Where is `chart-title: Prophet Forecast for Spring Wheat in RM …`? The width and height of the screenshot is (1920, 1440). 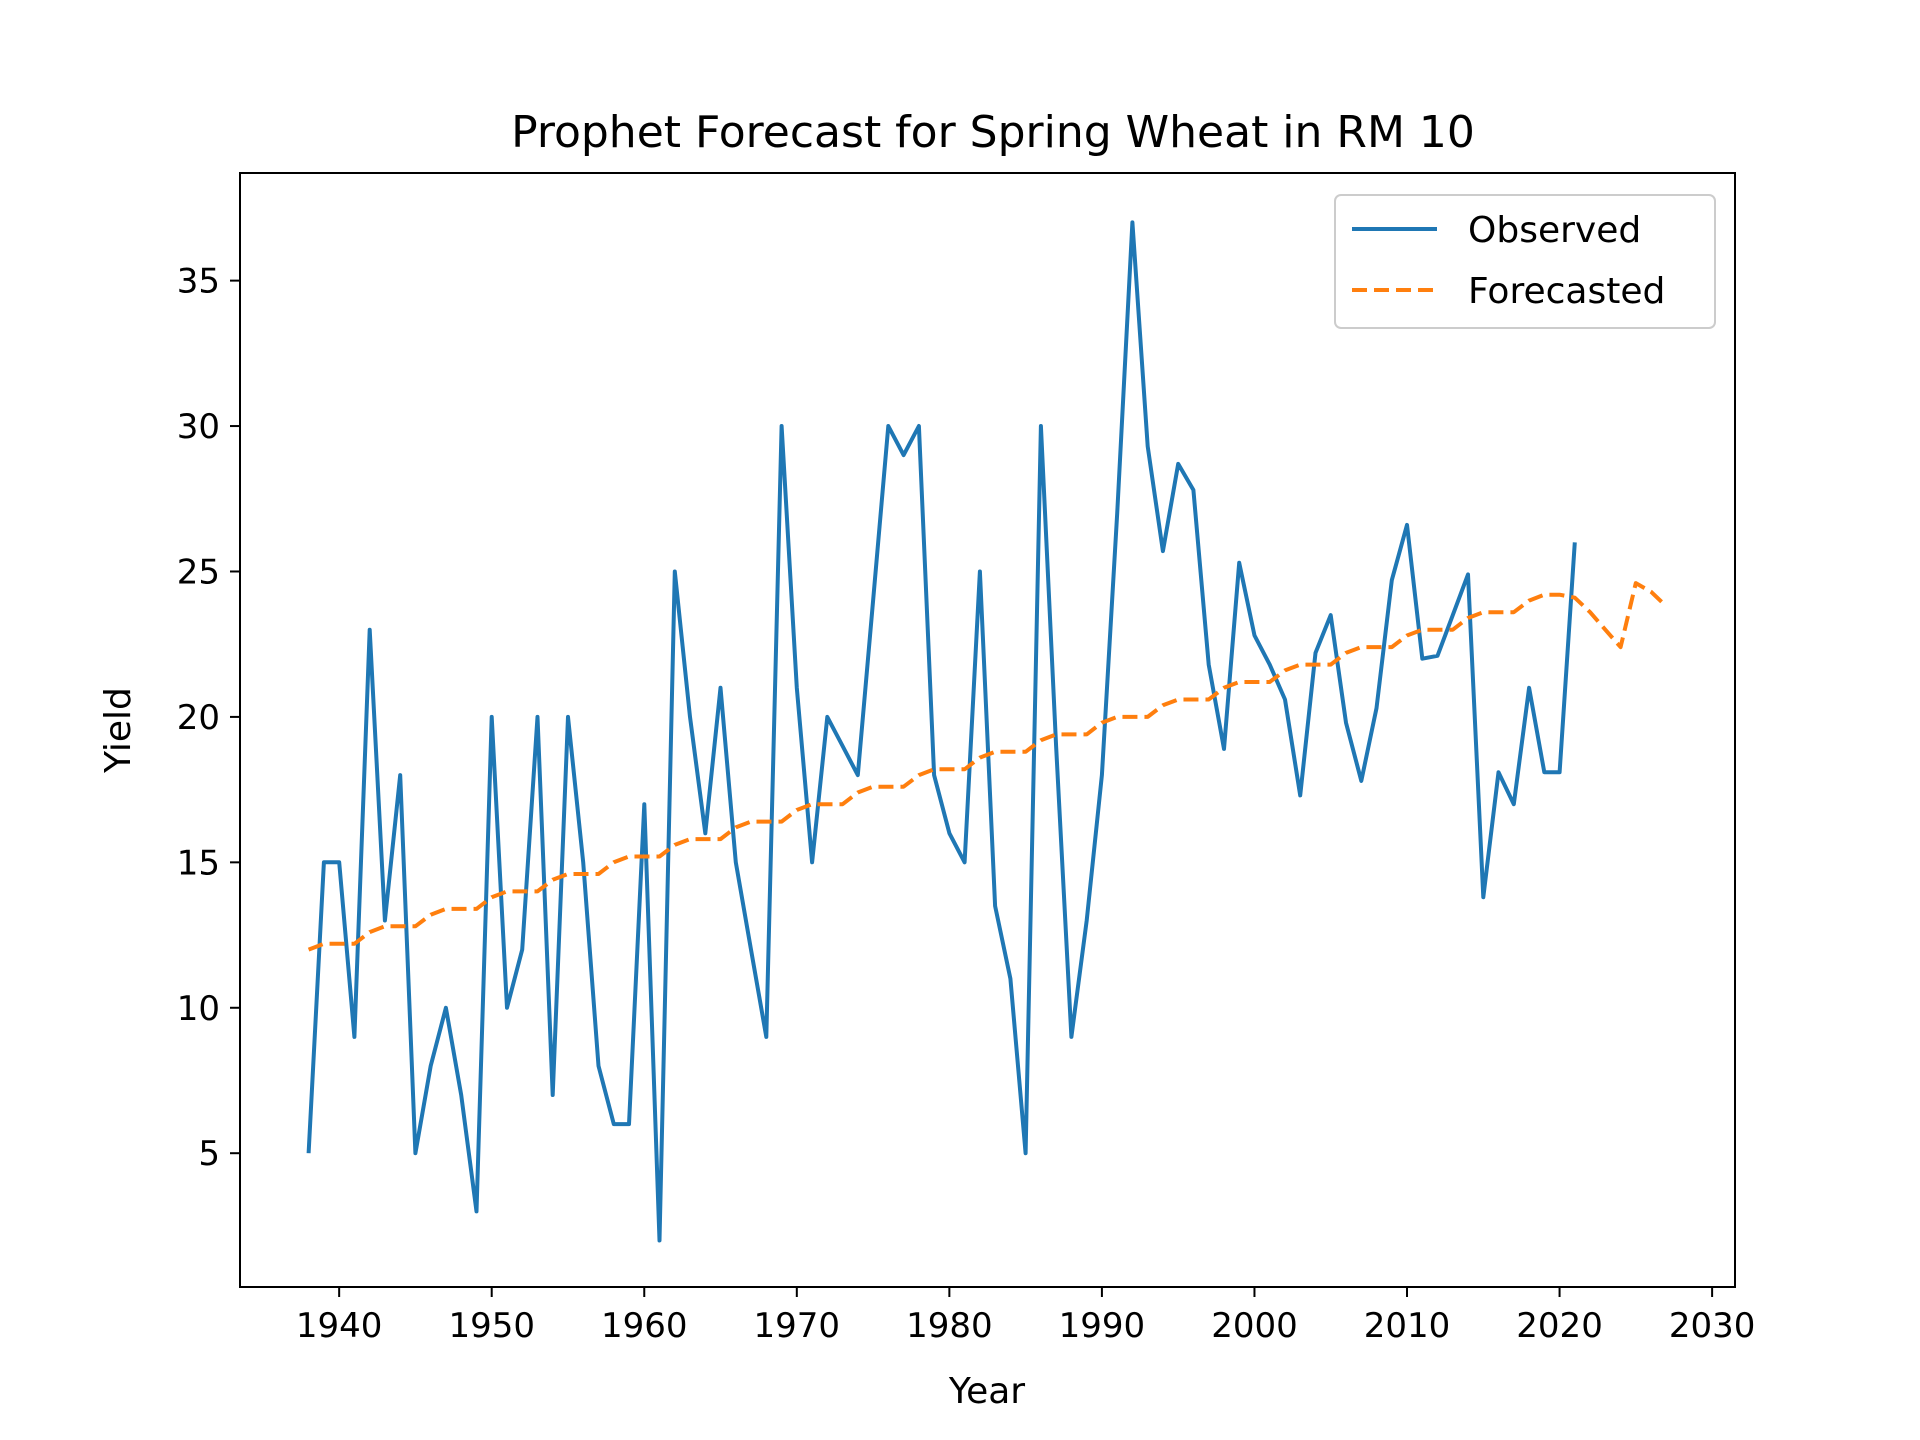
chart-title: Prophet Forecast for Spring Wheat in RM … is located at coordinates (993, 132).